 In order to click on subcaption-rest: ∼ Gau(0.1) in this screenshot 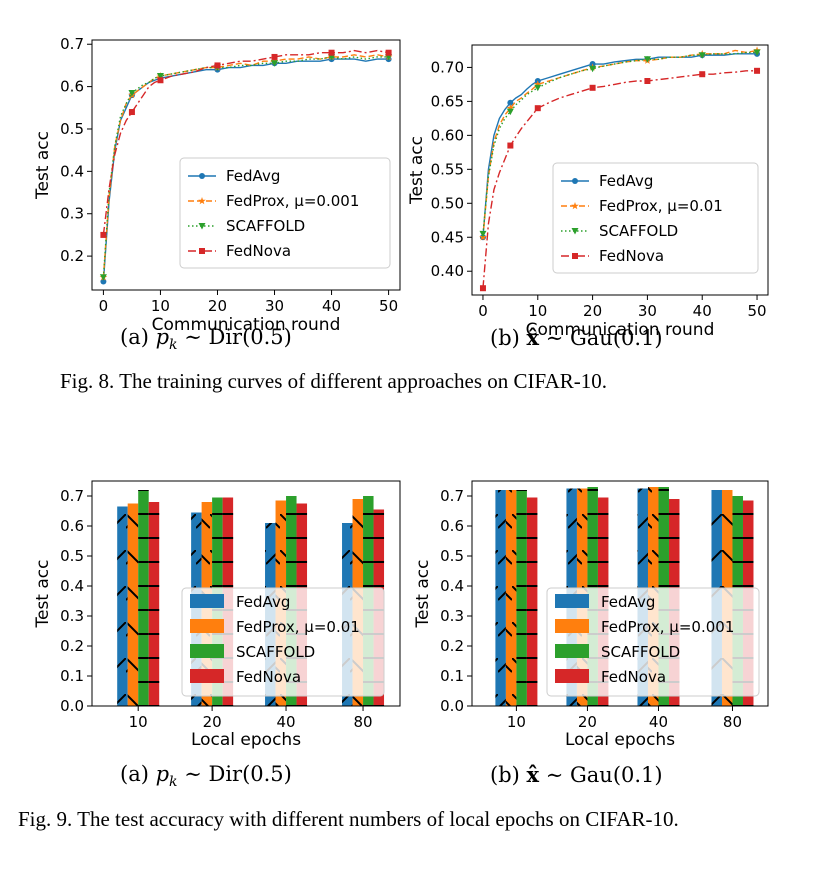, I will do `click(601, 775)`.